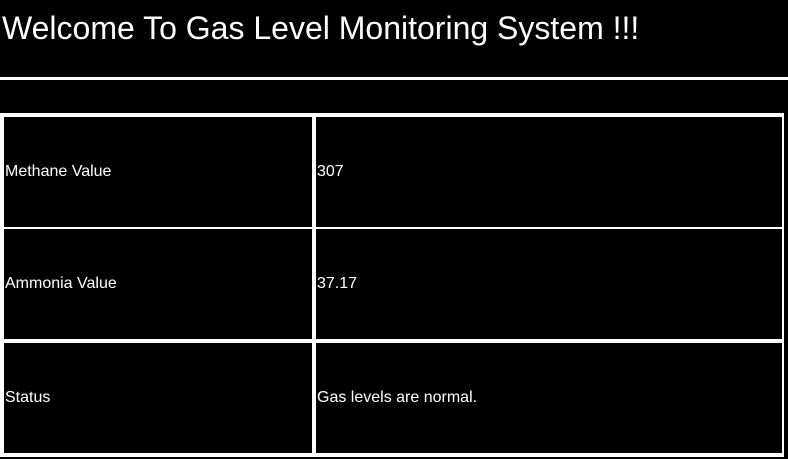 The height and width of the screenshot is (459, 788). What do you see at coordinates (549, 398) in the screenshot?
I see `table-cell-status-value: Gas levels are normal.` at bounding box center [549, 398].